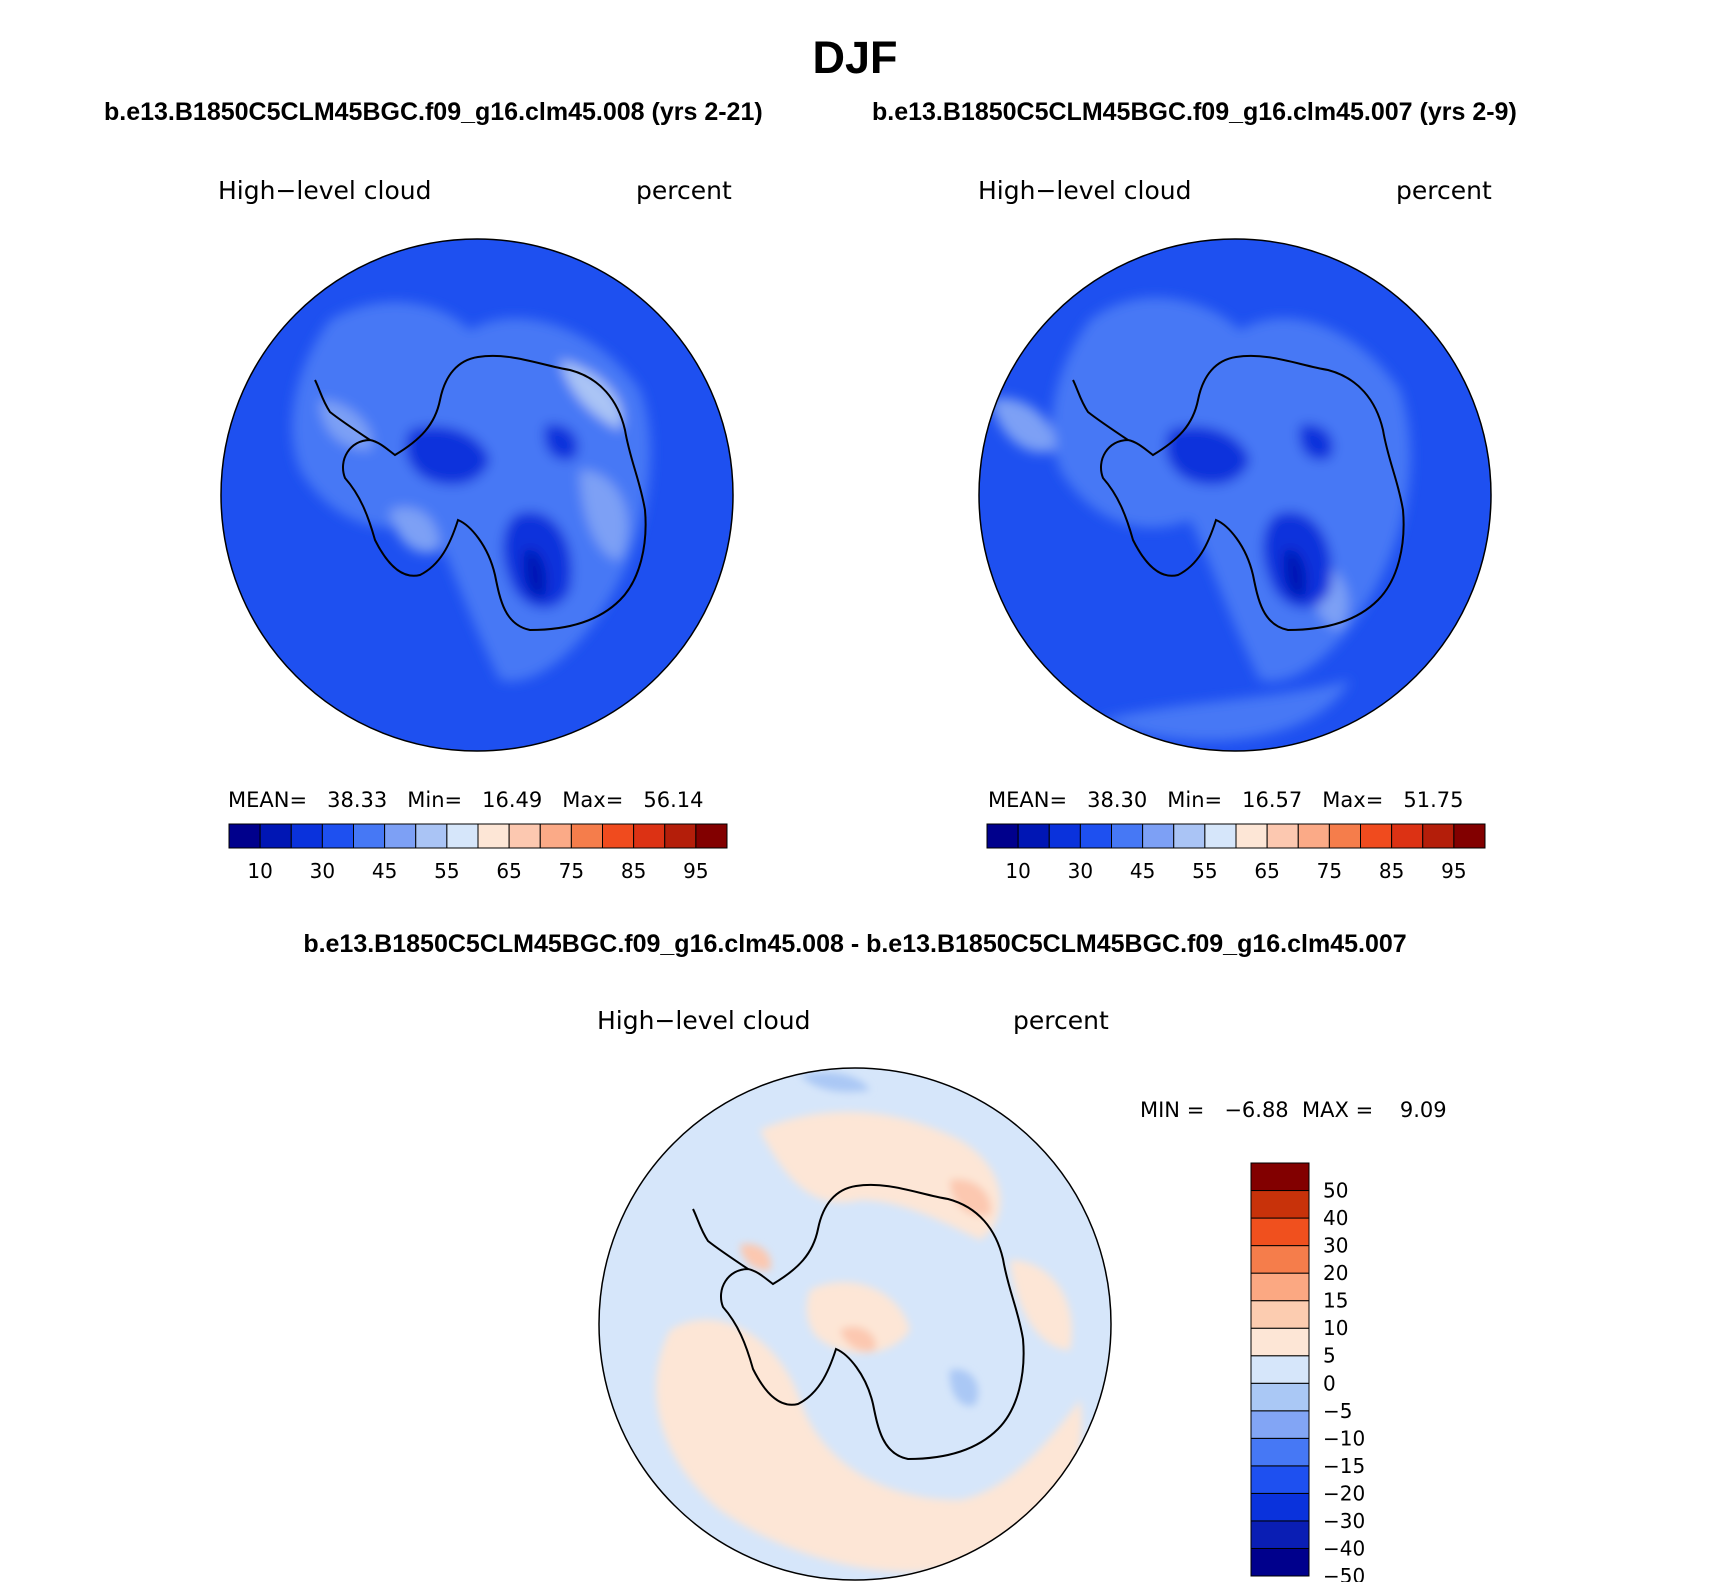 The height and width of the screenshot is (1582, 1710). I want to click on right-polar-map, so click(1235, 495).